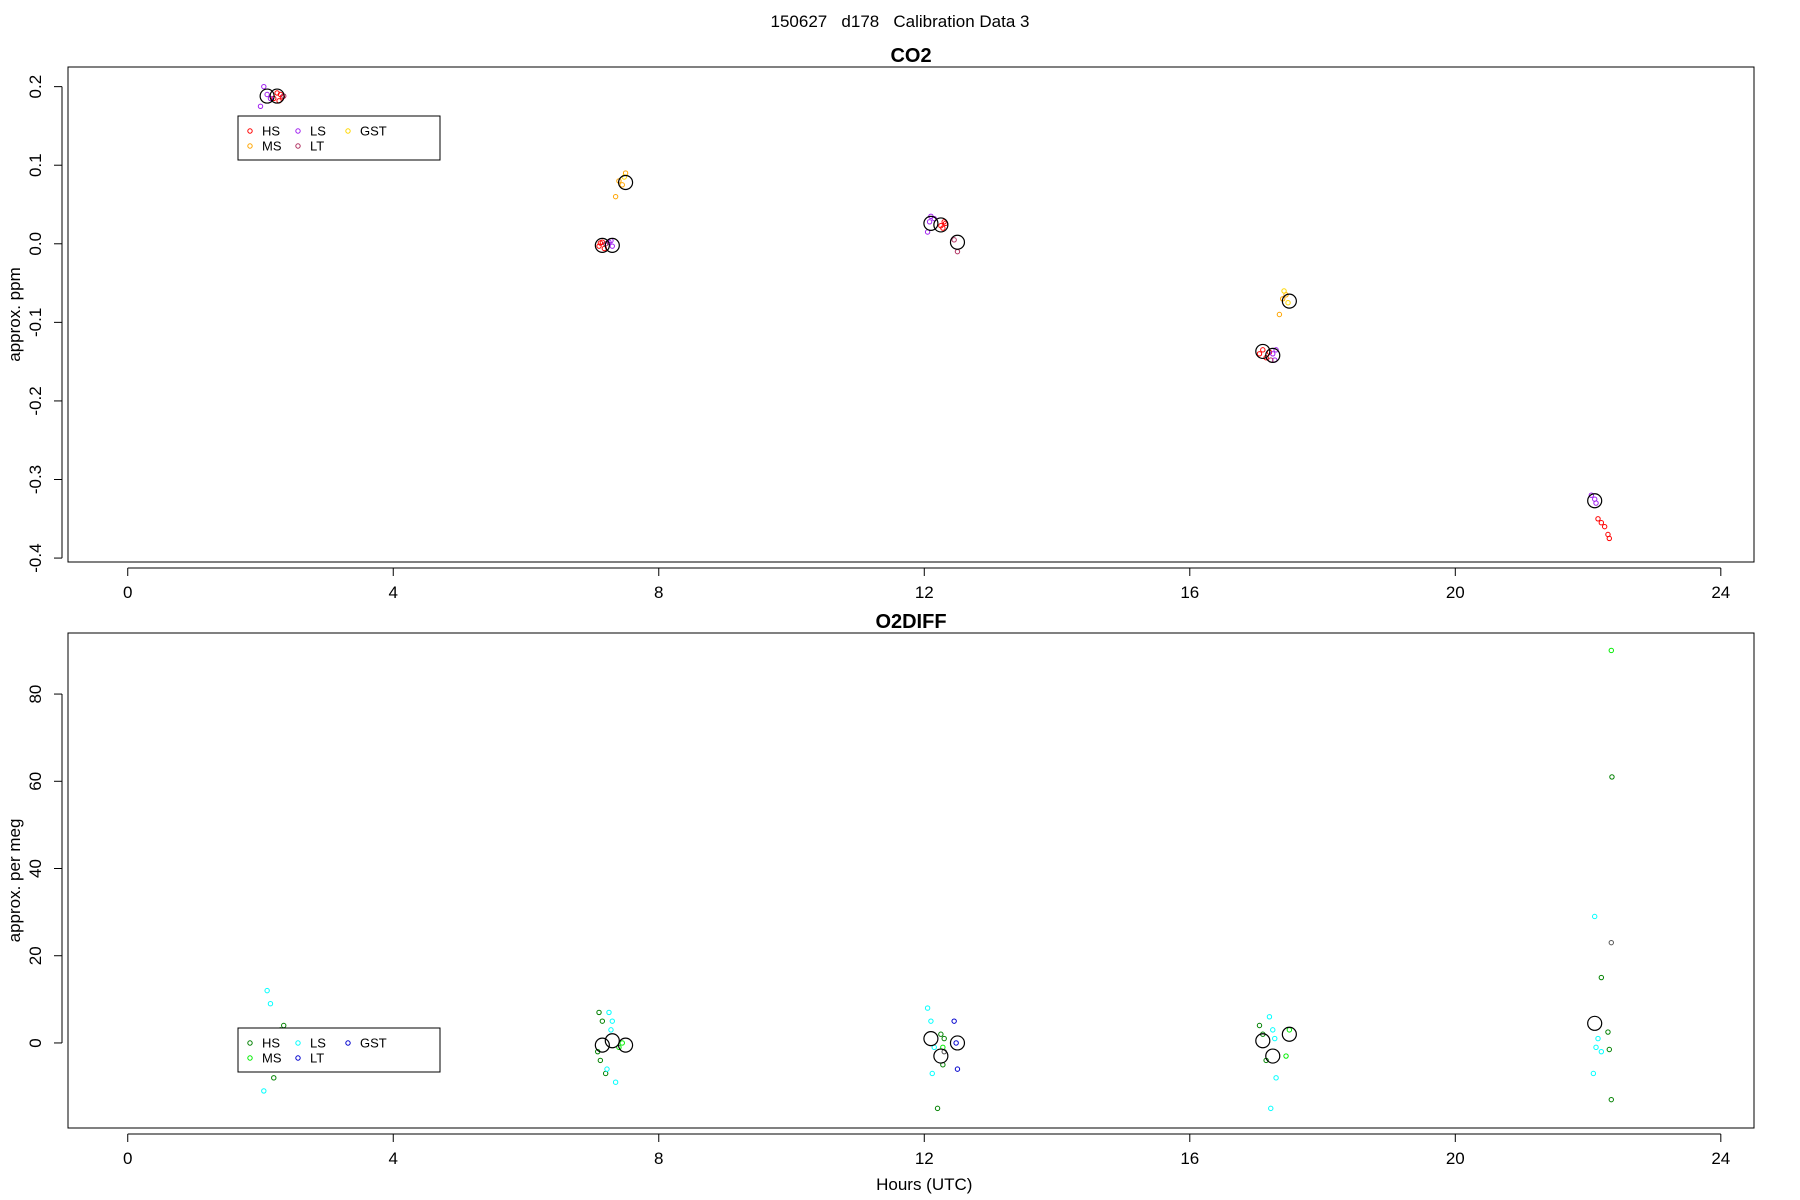 The width and height of the screenshot is (1800, 1200). Describe the element at coordinates (910, 56) in the screenshot. I see `panel-1-title: CO2` at that location.